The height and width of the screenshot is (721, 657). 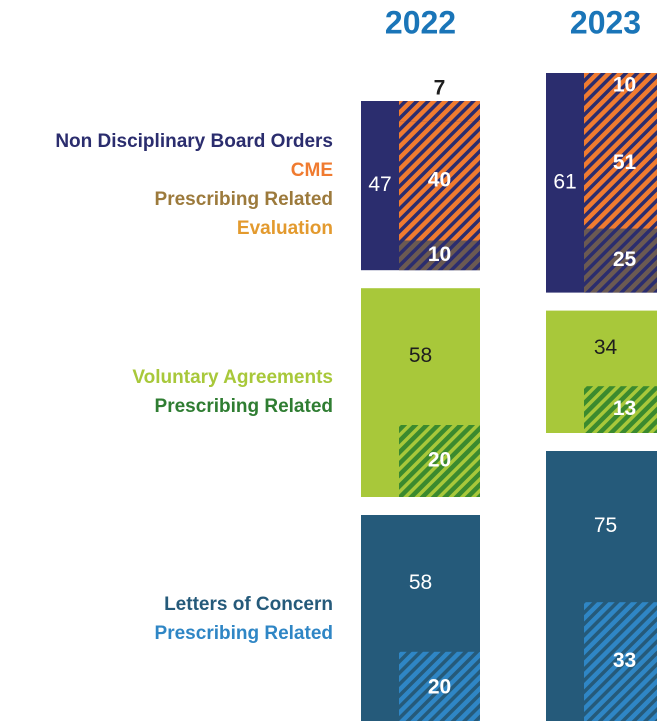 What do you see at coordinates (605, 525) in the screenshot?
I see `total-label: 75` at bounding box center [605, 525].